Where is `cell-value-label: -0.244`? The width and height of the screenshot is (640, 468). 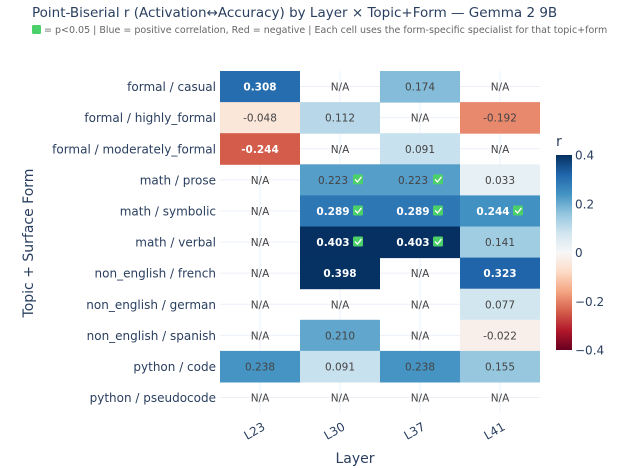
cell-value-label: -0.244 is located at coordinates (260, 150).